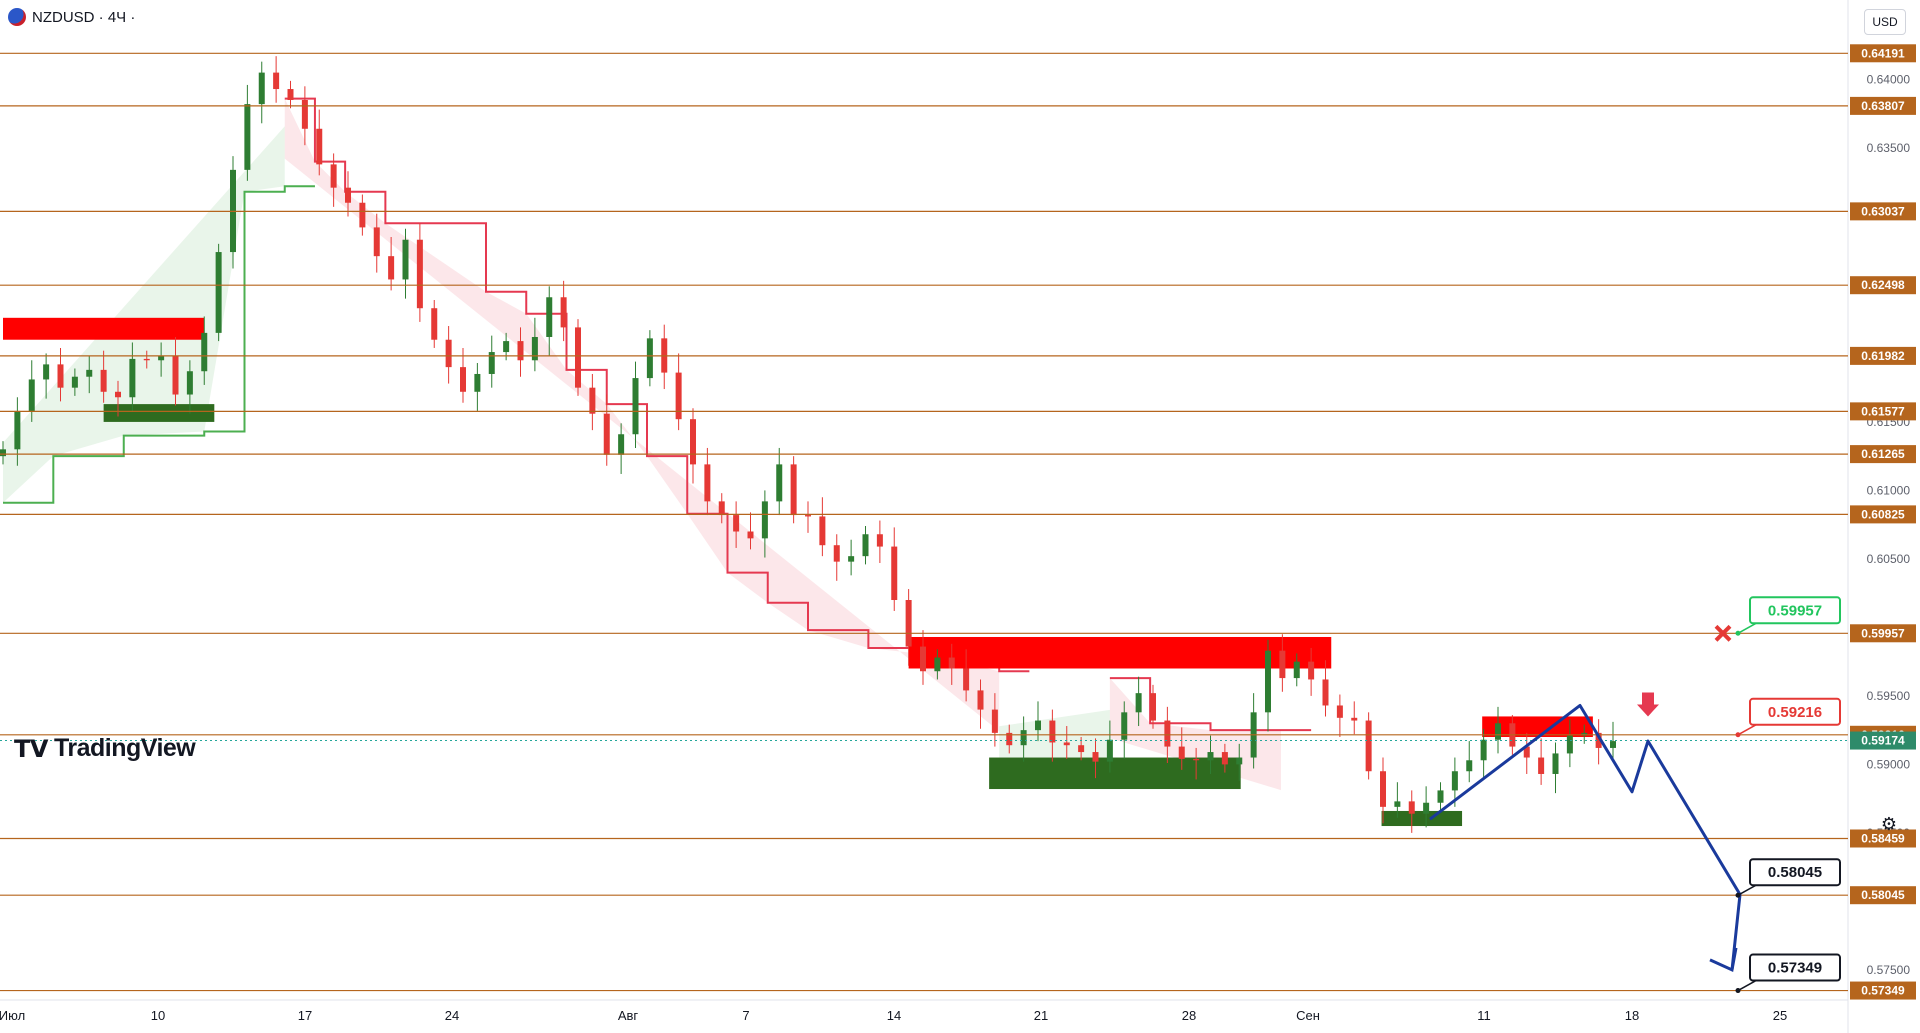  What do you see at coordinates (452, 1015) in the screenshot?
I see `x-tick-label: 24` at bounding box center [452, 1015].